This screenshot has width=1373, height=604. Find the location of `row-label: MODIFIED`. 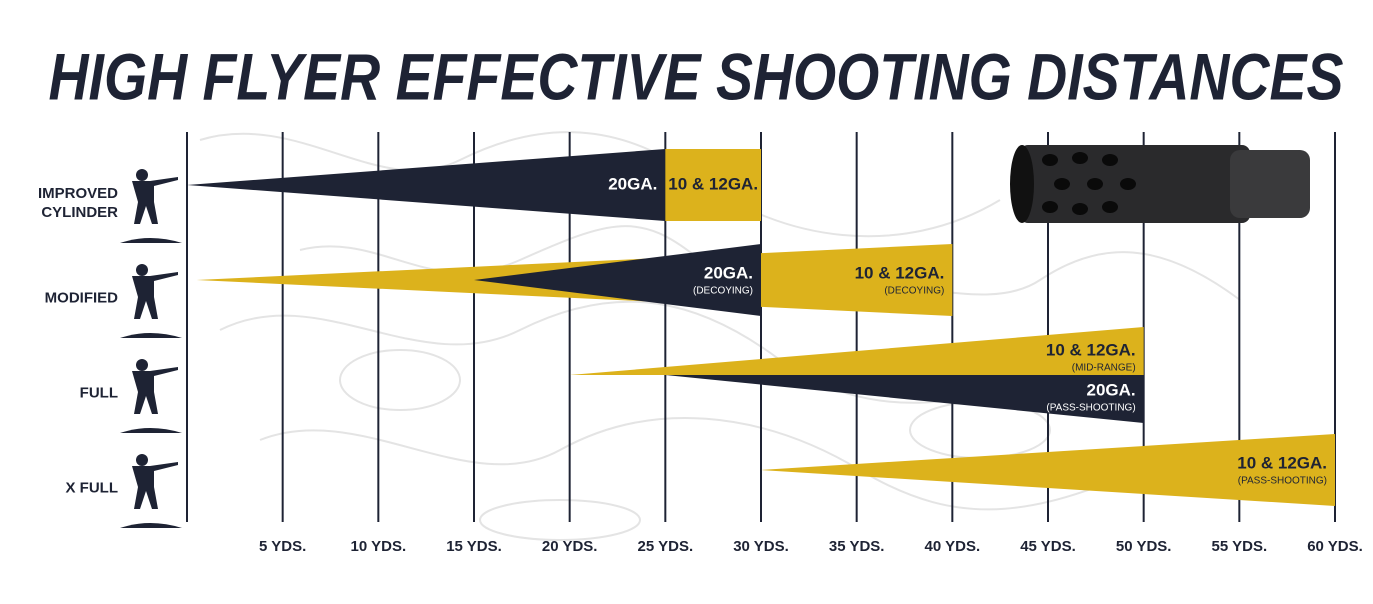

row-label: MODIFIED is located at coordinates (81, 298).